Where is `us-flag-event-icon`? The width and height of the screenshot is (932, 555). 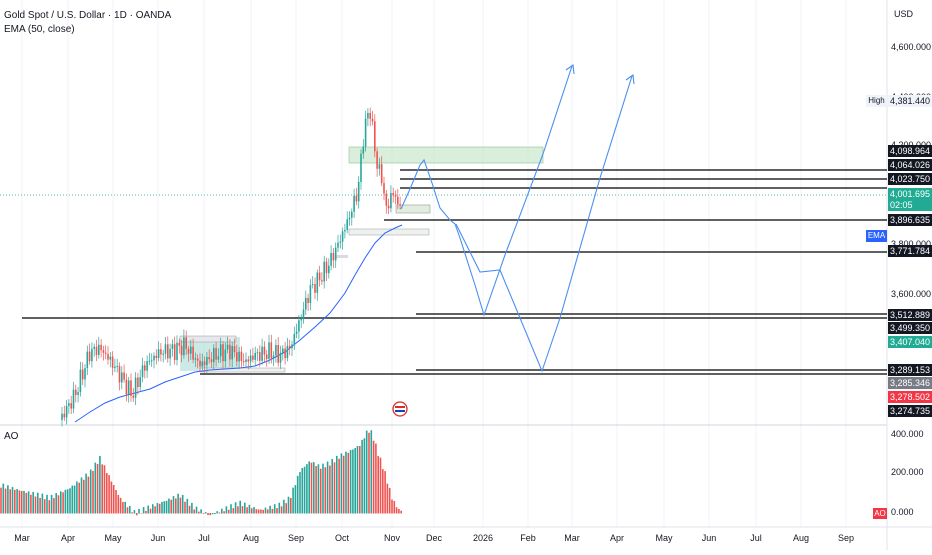 us-flag-event-icon is located at coordinates (400, 409).